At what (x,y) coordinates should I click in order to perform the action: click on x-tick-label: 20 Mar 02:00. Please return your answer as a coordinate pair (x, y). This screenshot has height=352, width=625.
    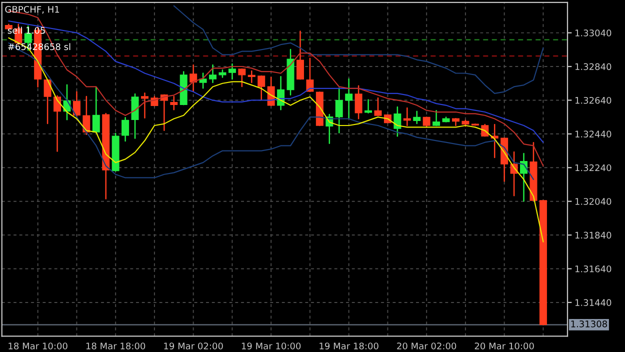
    Looking at the image, I should click on (426, 346).